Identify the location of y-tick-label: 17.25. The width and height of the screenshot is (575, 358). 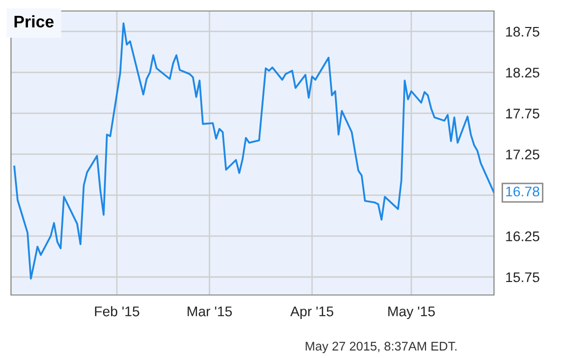
(523, 155).